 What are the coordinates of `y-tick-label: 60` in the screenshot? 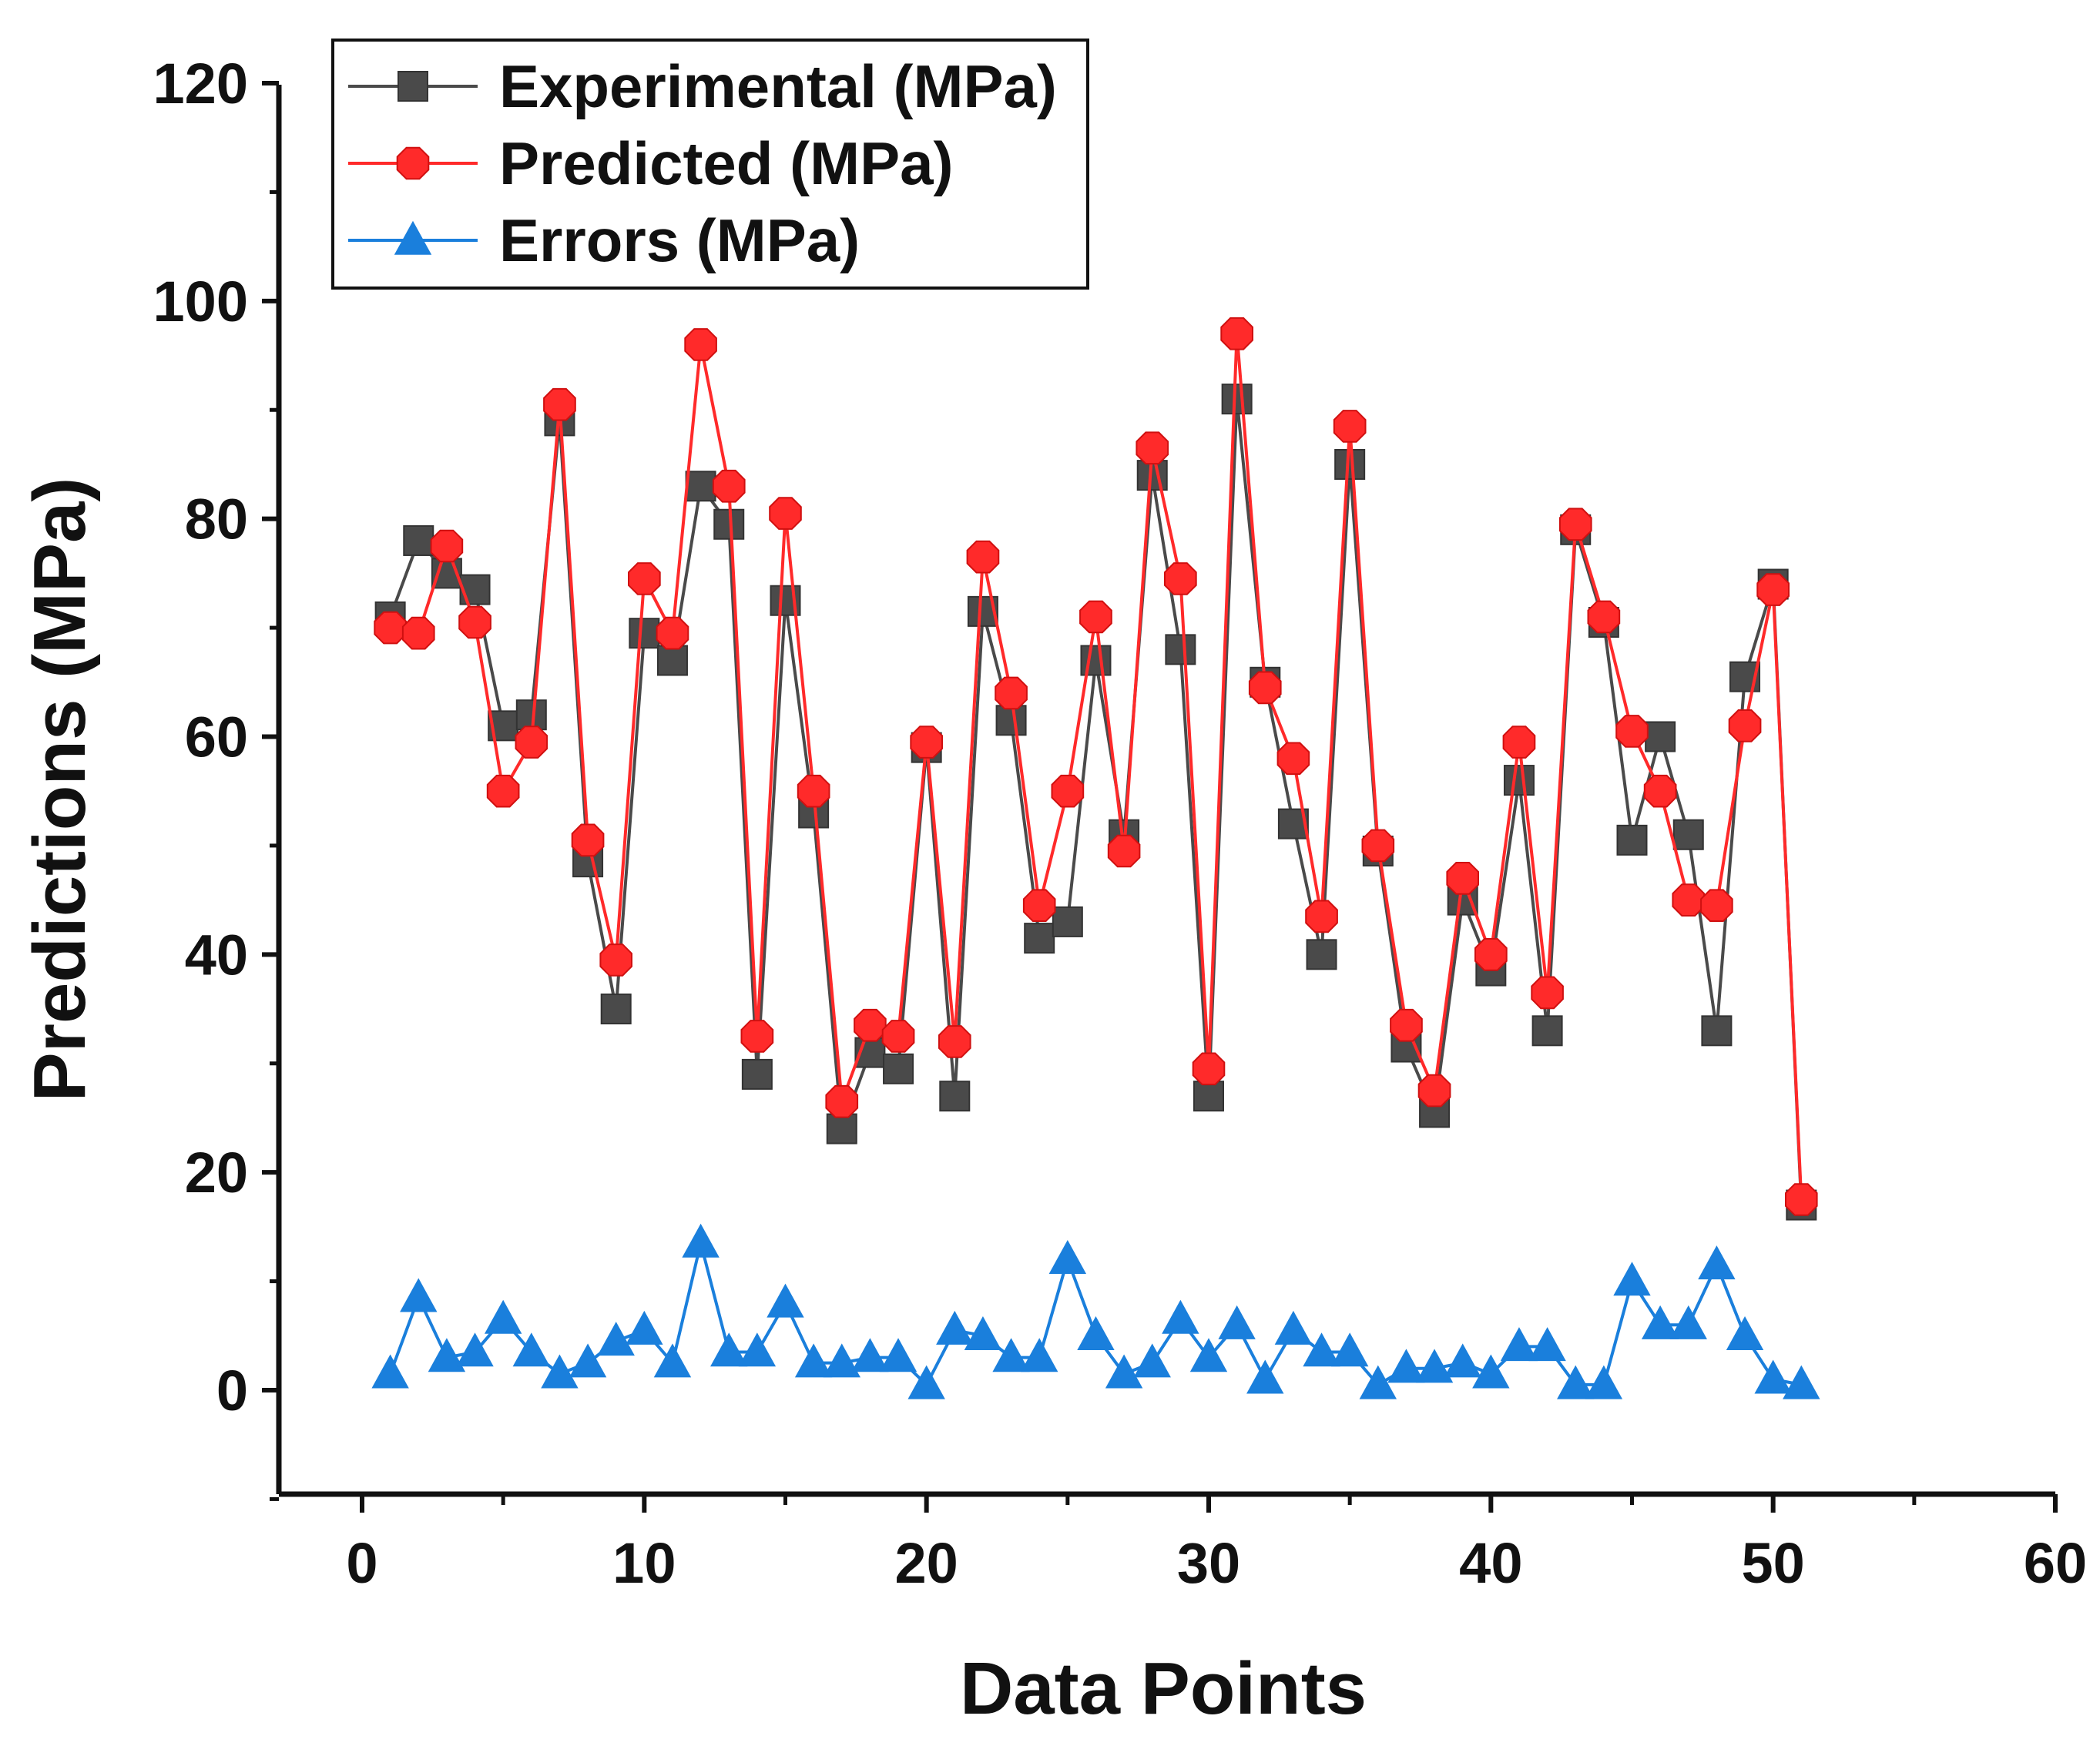 It's located at (216, 737).